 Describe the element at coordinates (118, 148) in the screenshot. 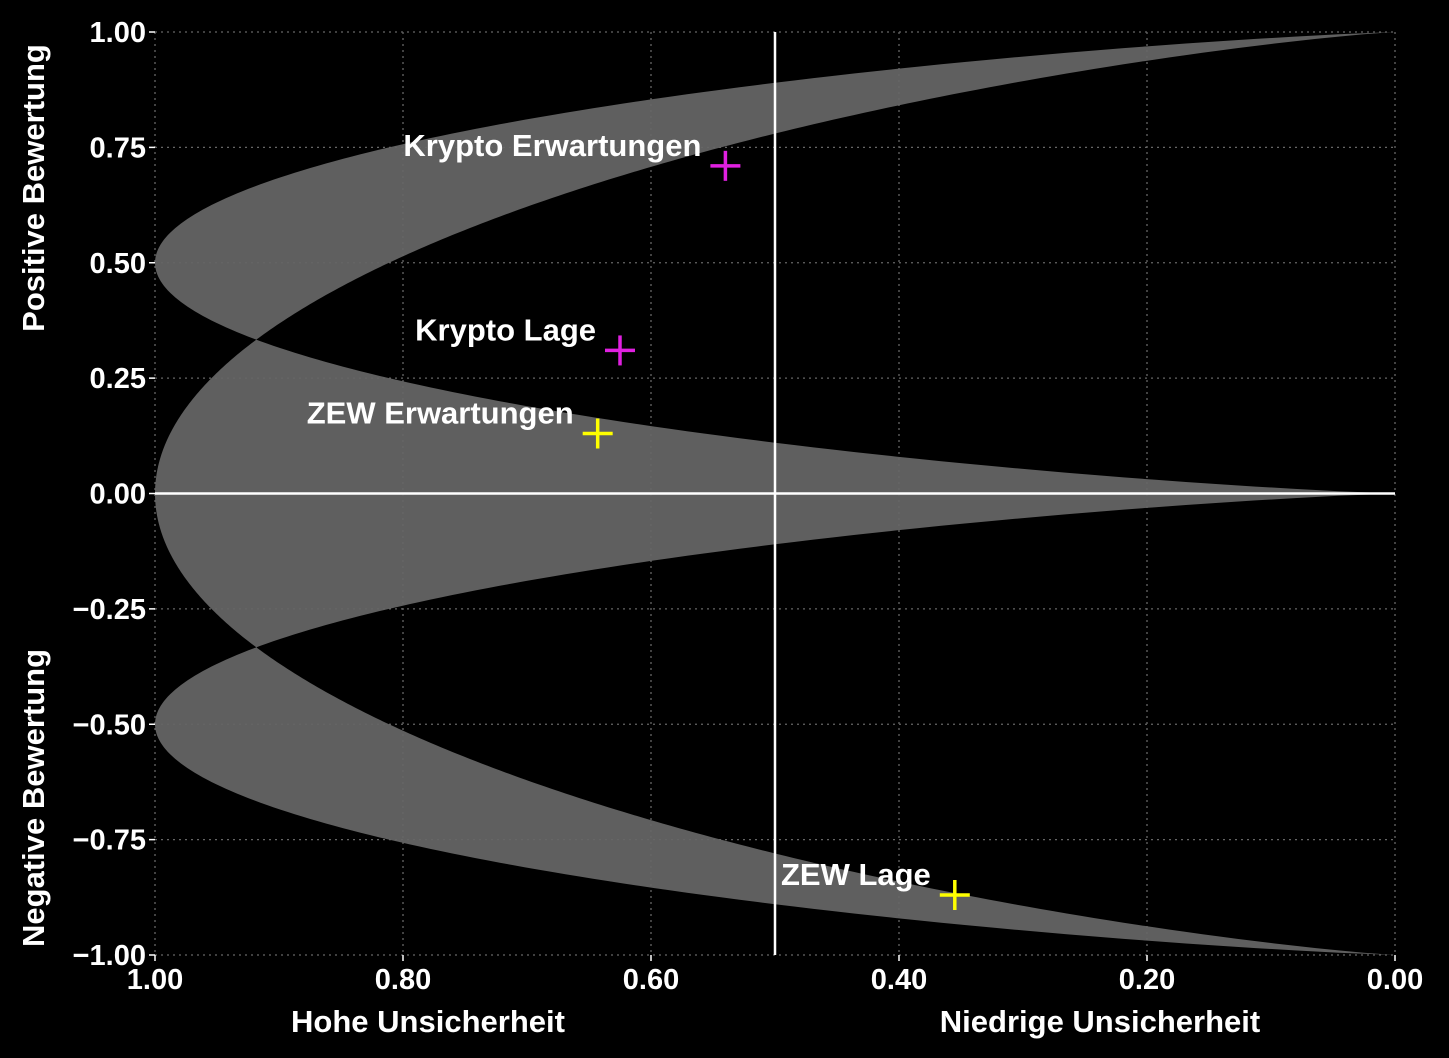

I see `y-tick-label: 0.75` at that location.